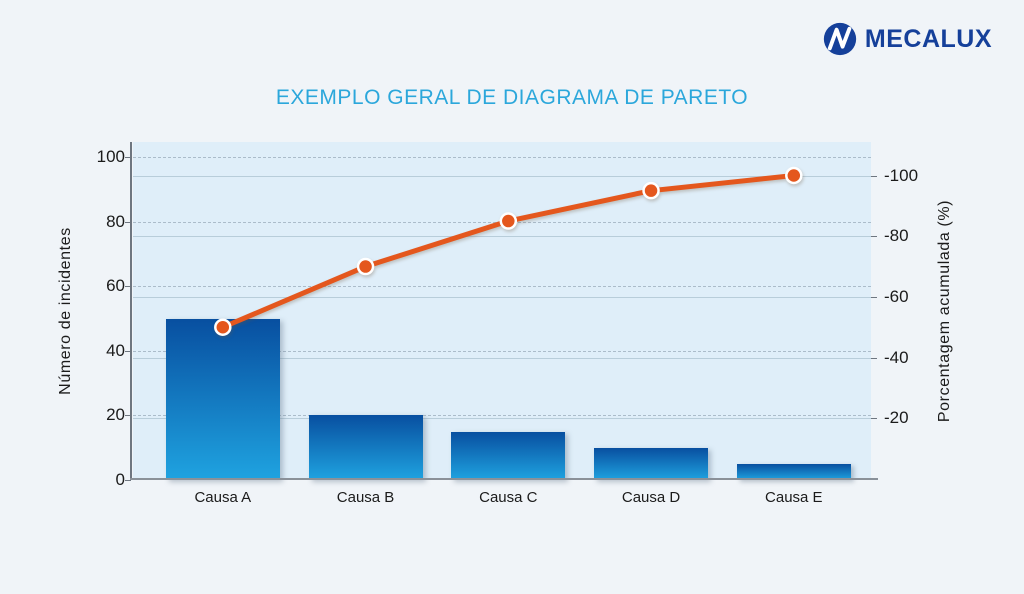  What do you see at coordinates (794, 175) in the screenshot?
I see `data-point-causa-e` at bounding box center [794, 175].